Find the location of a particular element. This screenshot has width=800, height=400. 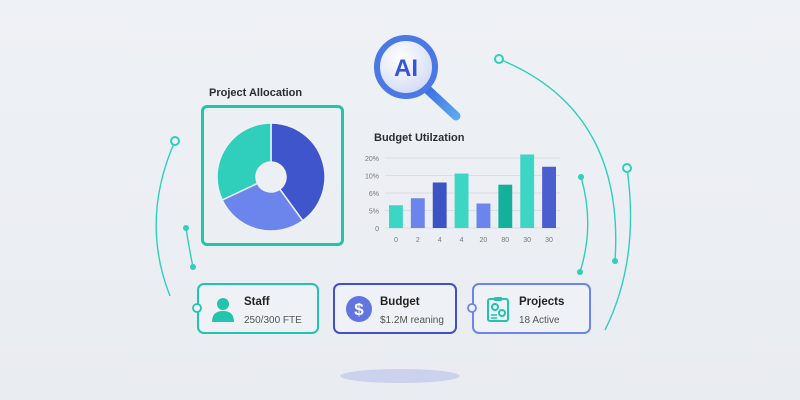

y-tick-label: 10% is located at coordinates (372, 177).